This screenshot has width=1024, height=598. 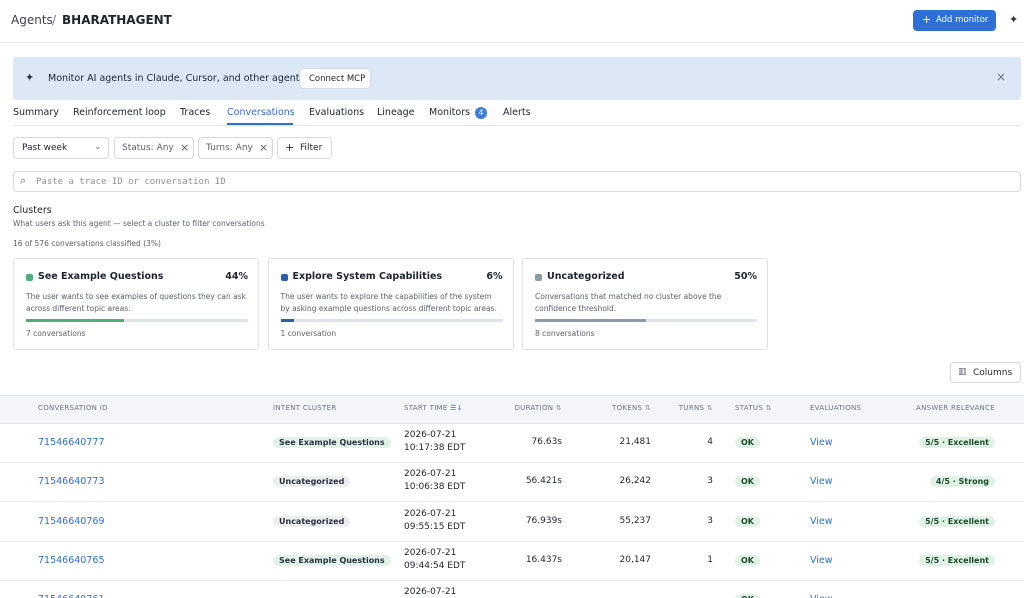 I want to click on sort-icon: ☰↓, so click(x=455, y=408).